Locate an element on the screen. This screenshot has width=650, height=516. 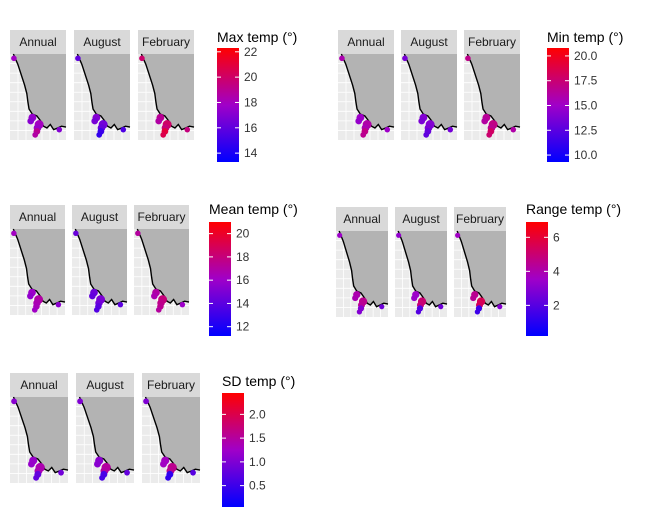
colorbar-tick-label: 6 is located at coordinates (556, 237).